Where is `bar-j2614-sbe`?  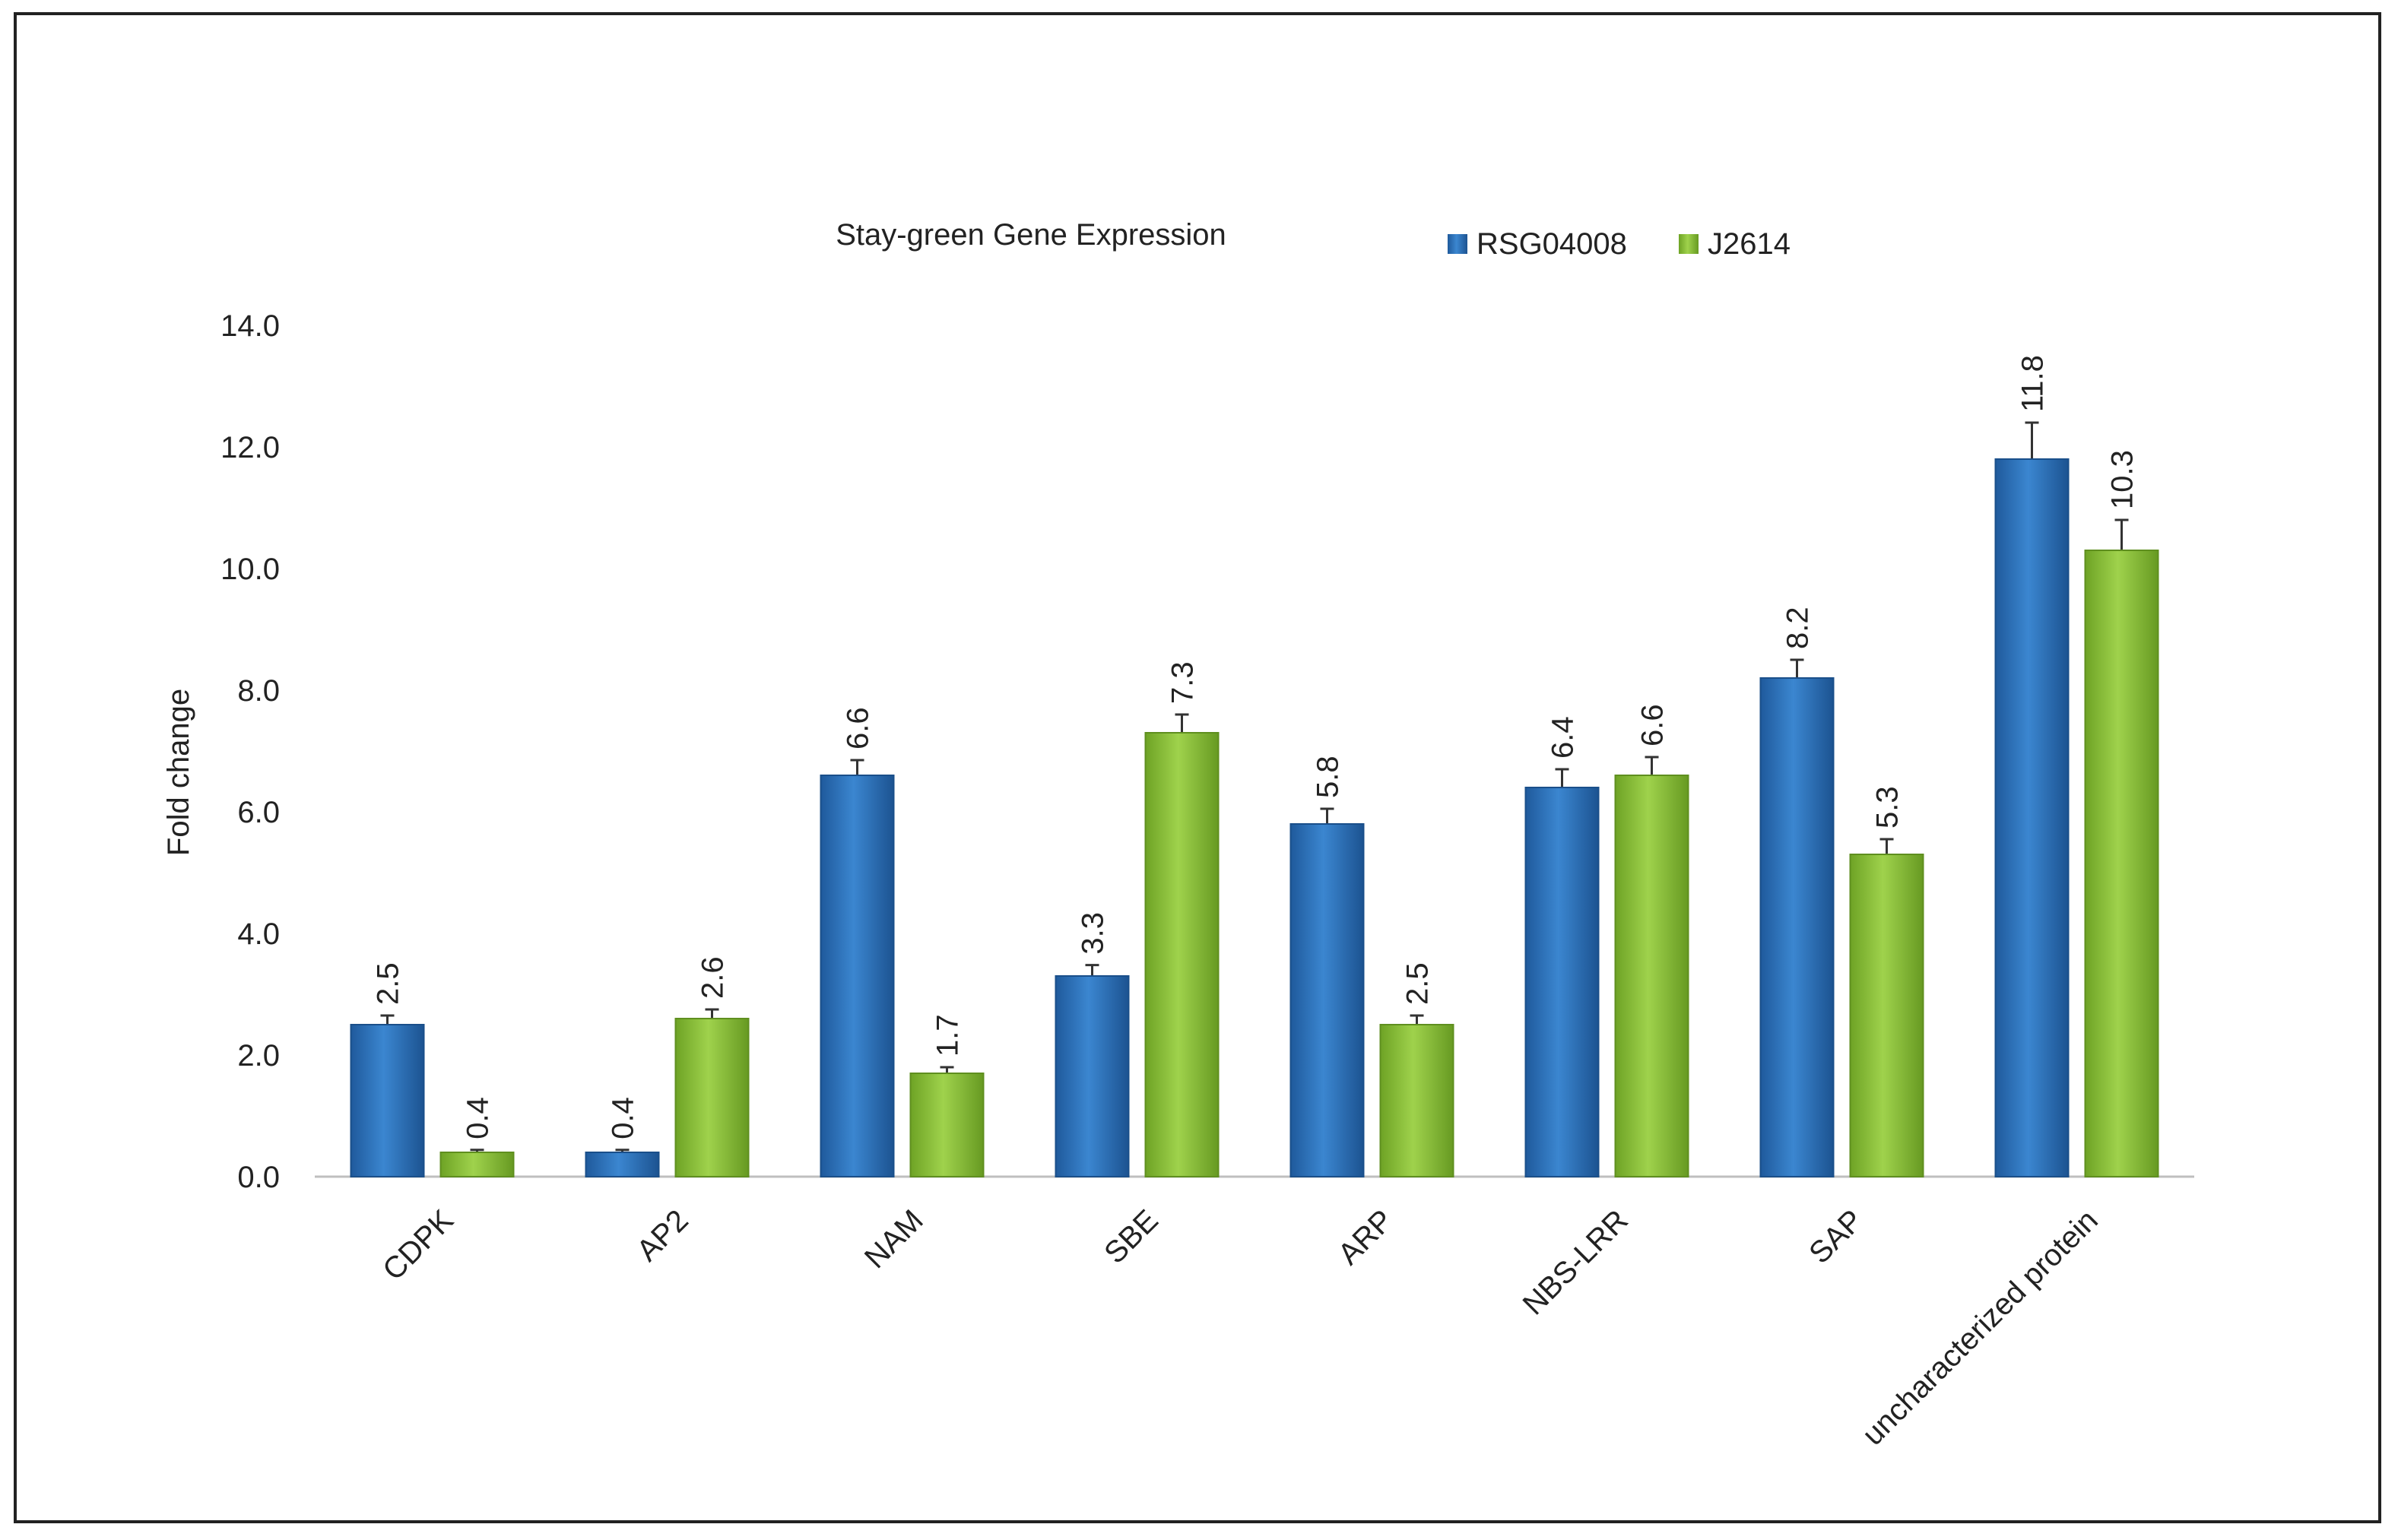 bar-j2614-sbe is located at coordinates (1182, 955).